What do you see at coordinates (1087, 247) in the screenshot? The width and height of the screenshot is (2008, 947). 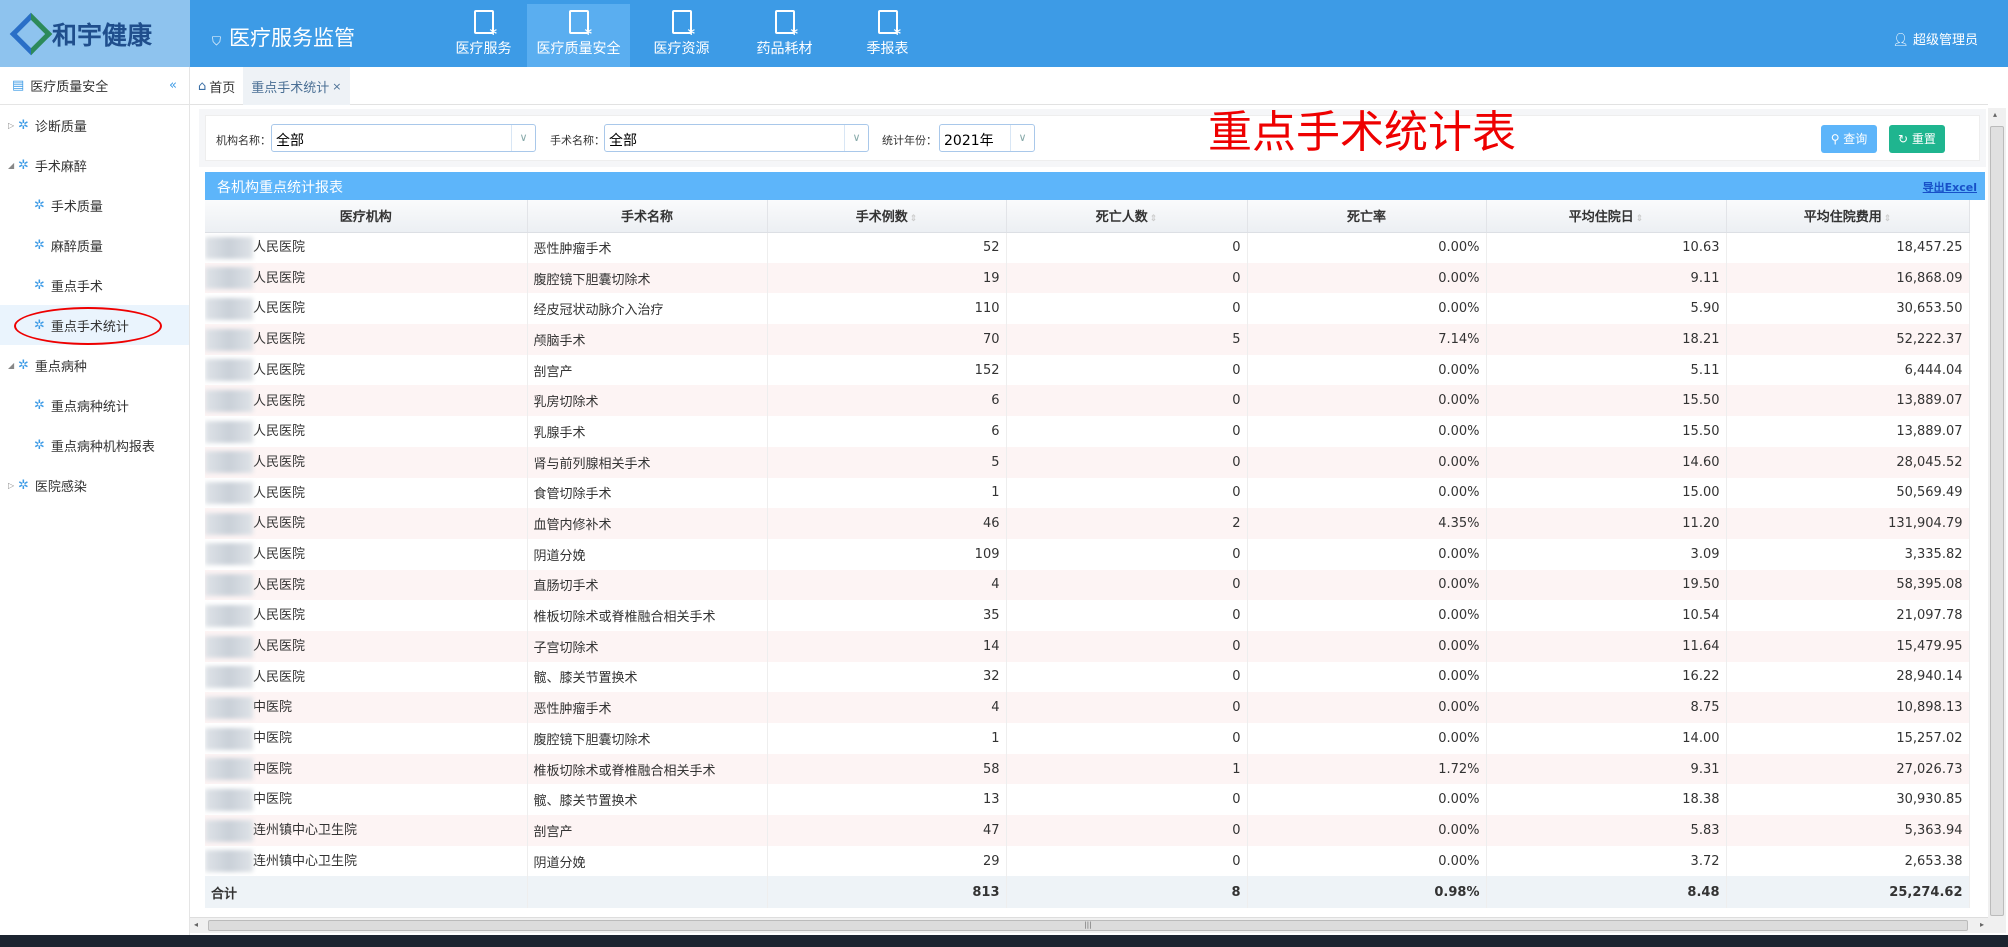 I see `table-row: 人民医院 恶性肿瘤手术 52 0 0.00% 10.63 18,457.25` at bounding box center [1087, 247].